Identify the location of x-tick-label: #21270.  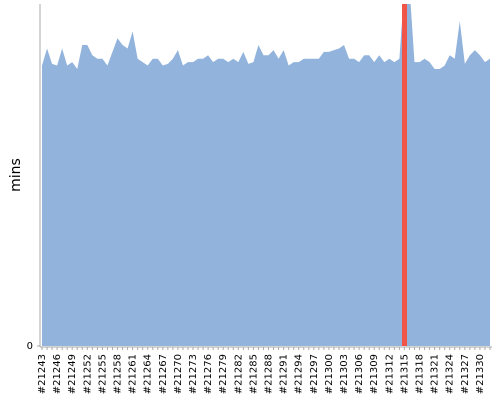
(178, 374).